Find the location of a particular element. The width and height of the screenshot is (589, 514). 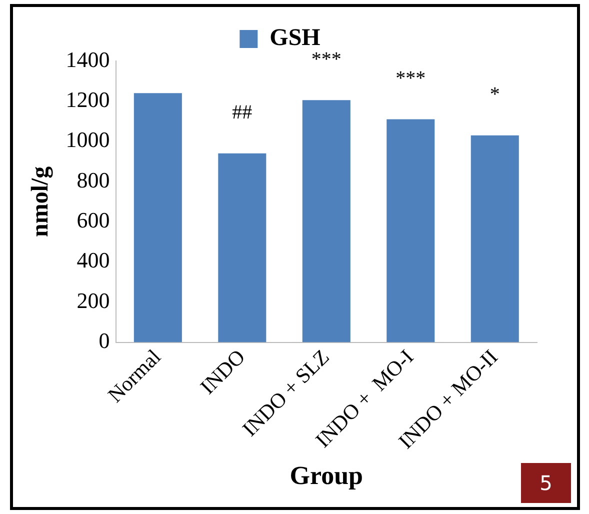

y-axis-title: nmol/g is located at coordinates (41, 201).